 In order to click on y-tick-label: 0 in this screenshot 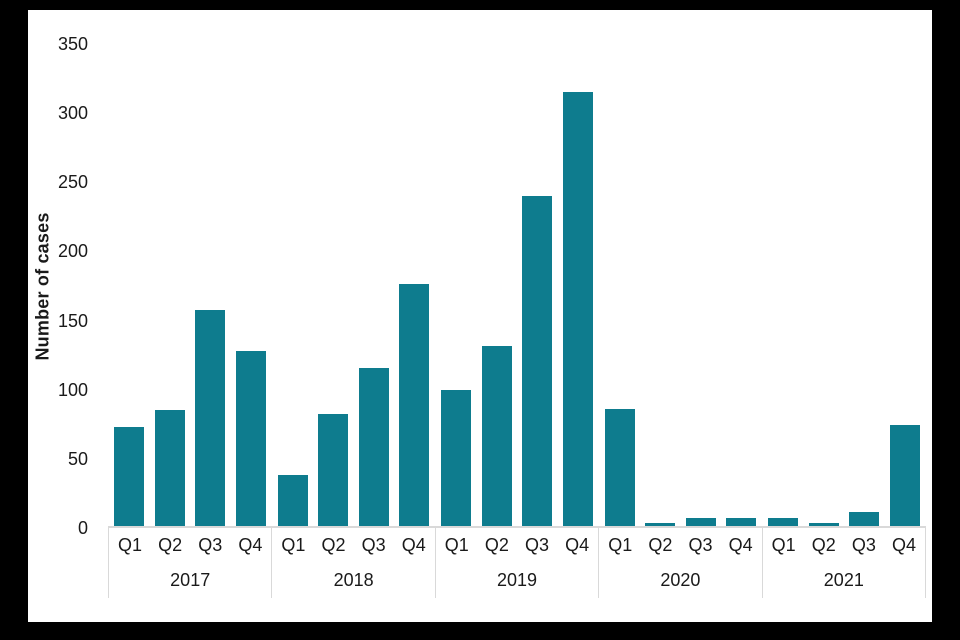, I will do `click(82, 528)`.